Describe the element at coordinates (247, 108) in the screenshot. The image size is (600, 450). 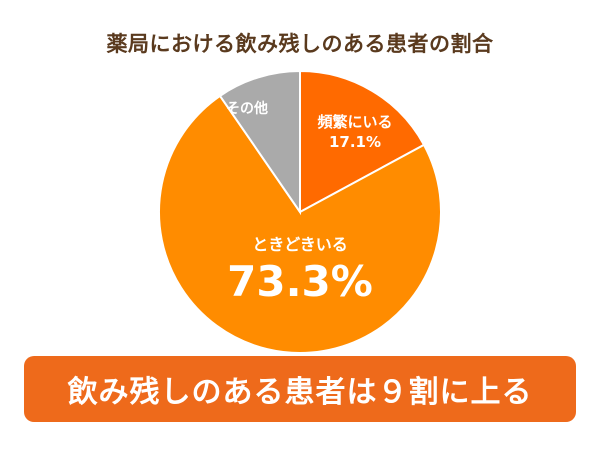
I see `slice-label-3: その他` at that location.